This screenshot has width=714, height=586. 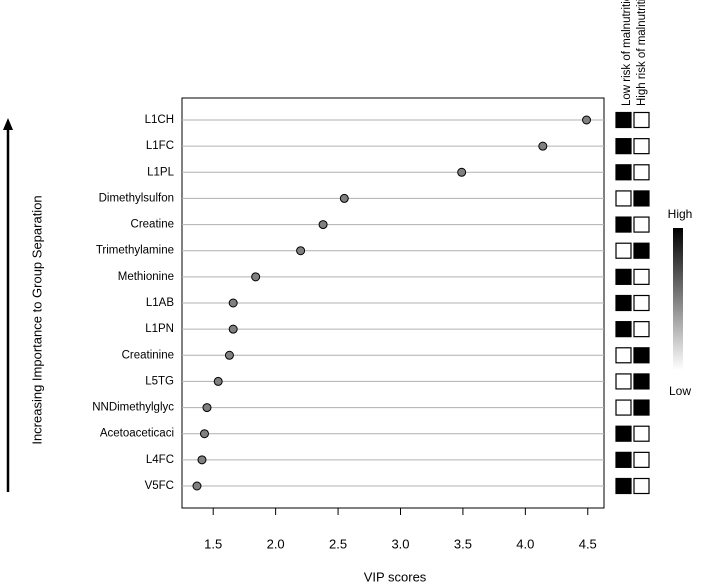 What do you see at coordinates (276, 543) in the screenshot?
I see `x-tick-label: 2.0` at bounding box center [276, 543].